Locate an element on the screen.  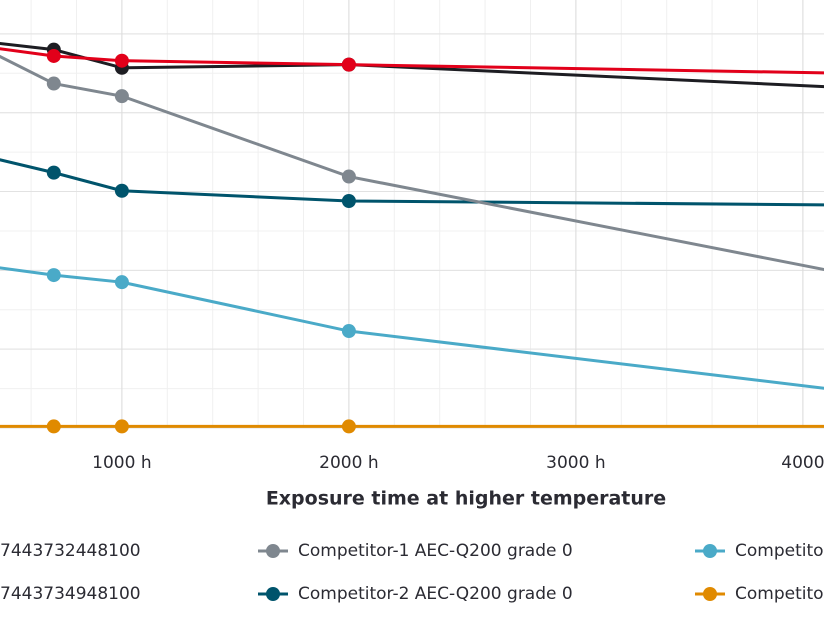
x-axis-title: Exposure time at higher temperature is located at coordinates (466, 499).